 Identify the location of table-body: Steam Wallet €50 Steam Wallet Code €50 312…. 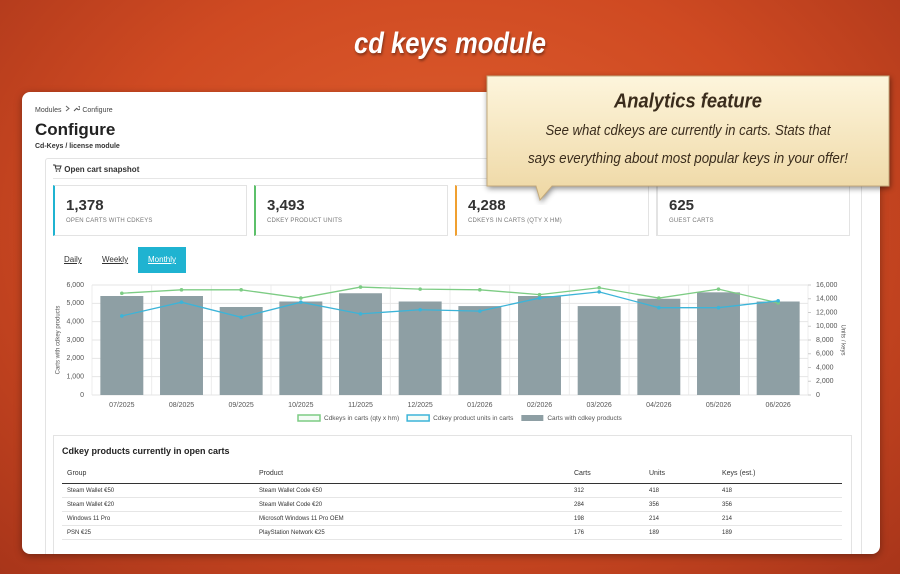
(452, 511).